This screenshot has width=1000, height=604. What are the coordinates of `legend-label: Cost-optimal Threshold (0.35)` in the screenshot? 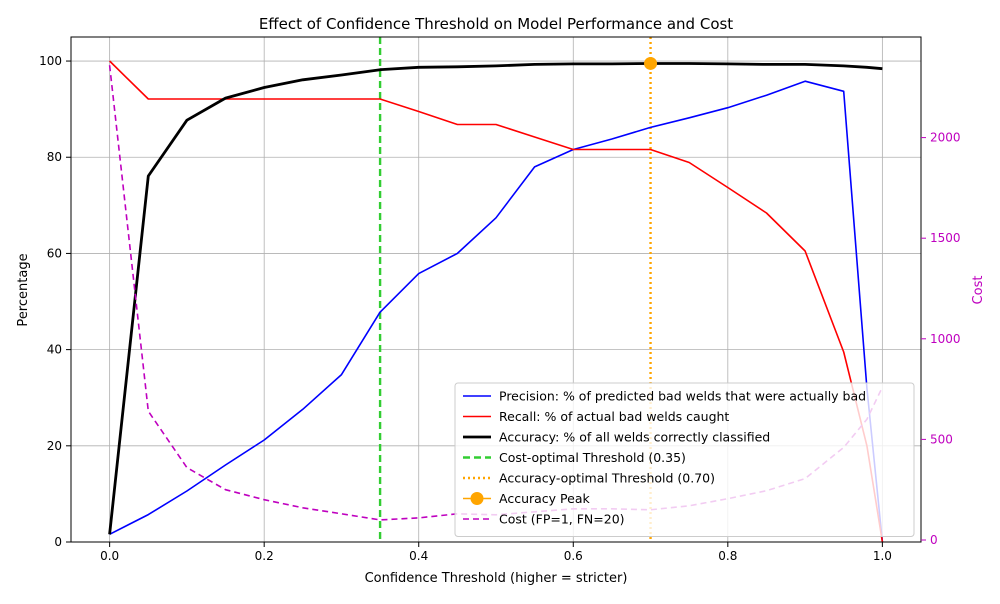 It's located at (592, 457).